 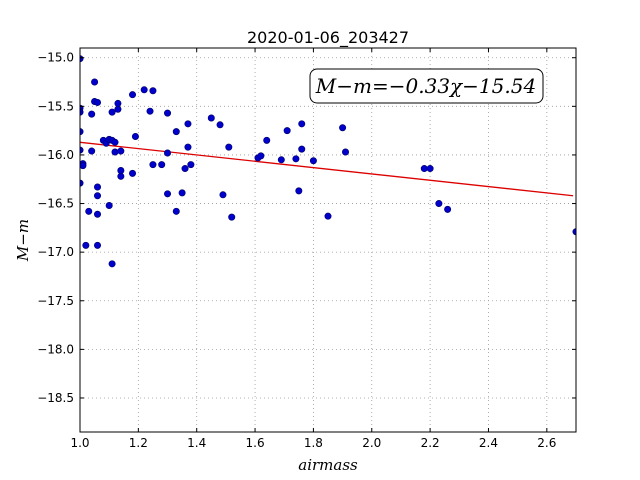 What do you see at coordinates (55, 349) in the screenshot?
I see `y-tick-label: −18.0` at bounding box center [55, 349].